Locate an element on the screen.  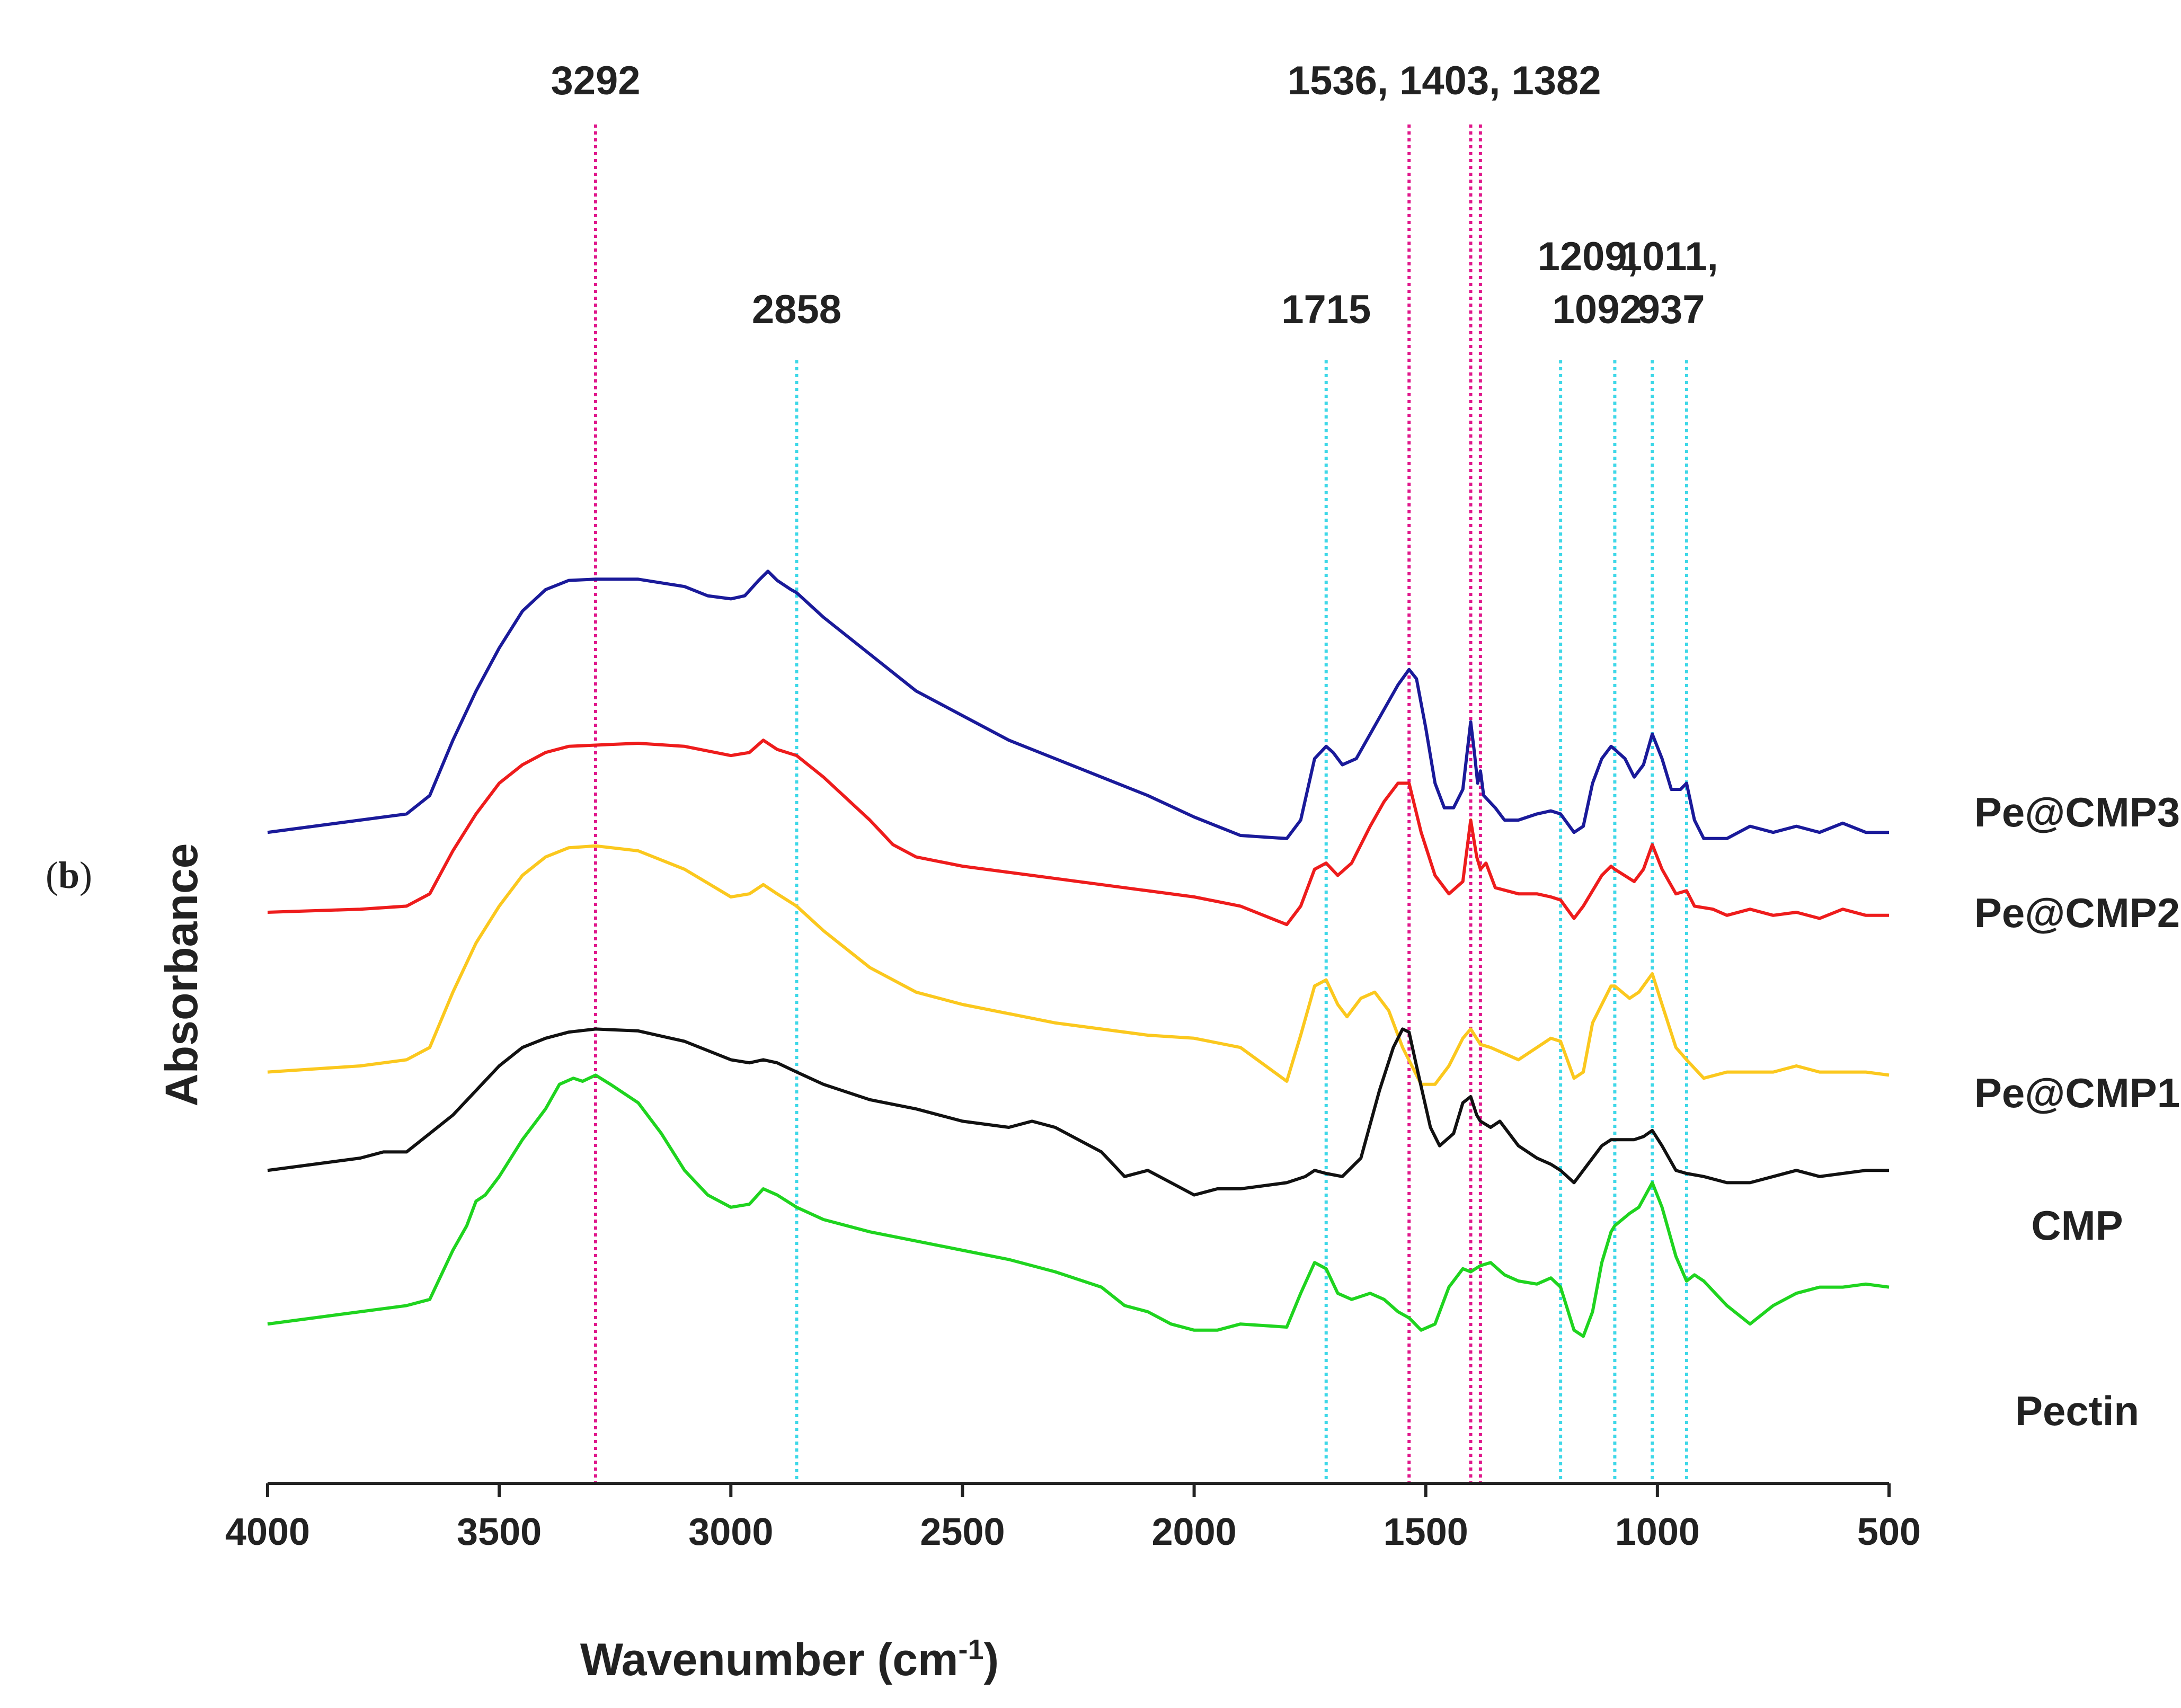
series-labels: Pe@CMP3 Pe@CMP2 Pe@CMP1 CMP Pectin is located at coordinates (2077, 1111).